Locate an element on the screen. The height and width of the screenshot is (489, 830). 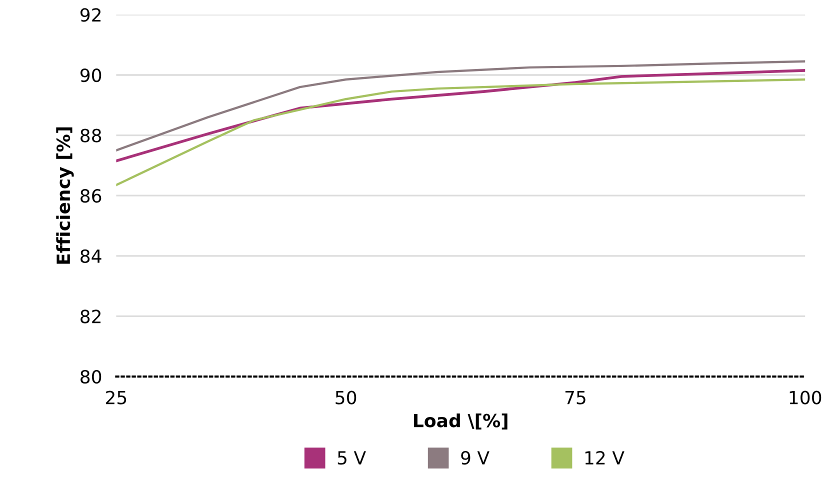
y-tick-label: 86 is located at coordinates (91, 196).